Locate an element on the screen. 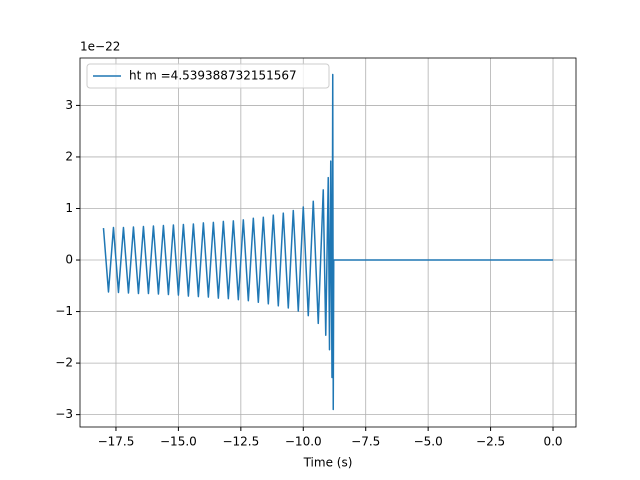 The width and height of the screenshot is (640, 480). x-tick-label: −17.5 is located at coordinates (116, 442).